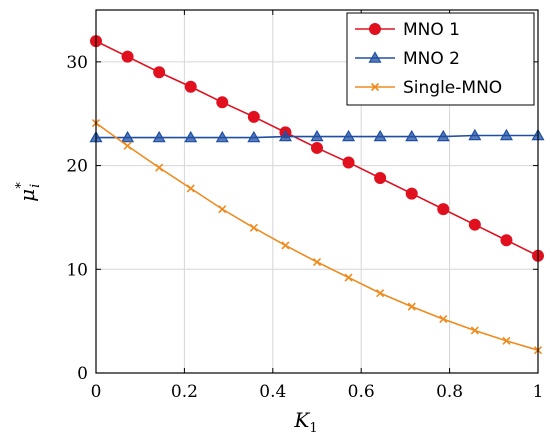  What do you see at coordinates (96, 392) in the screenshot?
I see `x-tick-label: 0` at bounding box center [96, 392].